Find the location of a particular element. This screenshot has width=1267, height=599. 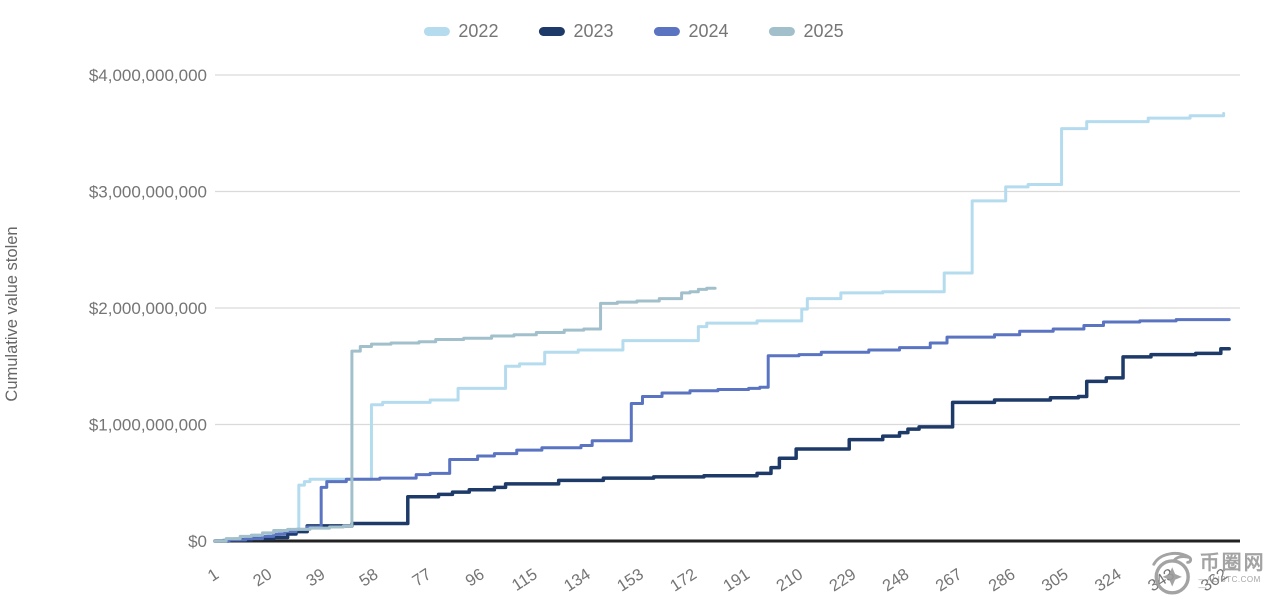

x-tick-label-1: 1 is located at coordinates (214, 575).